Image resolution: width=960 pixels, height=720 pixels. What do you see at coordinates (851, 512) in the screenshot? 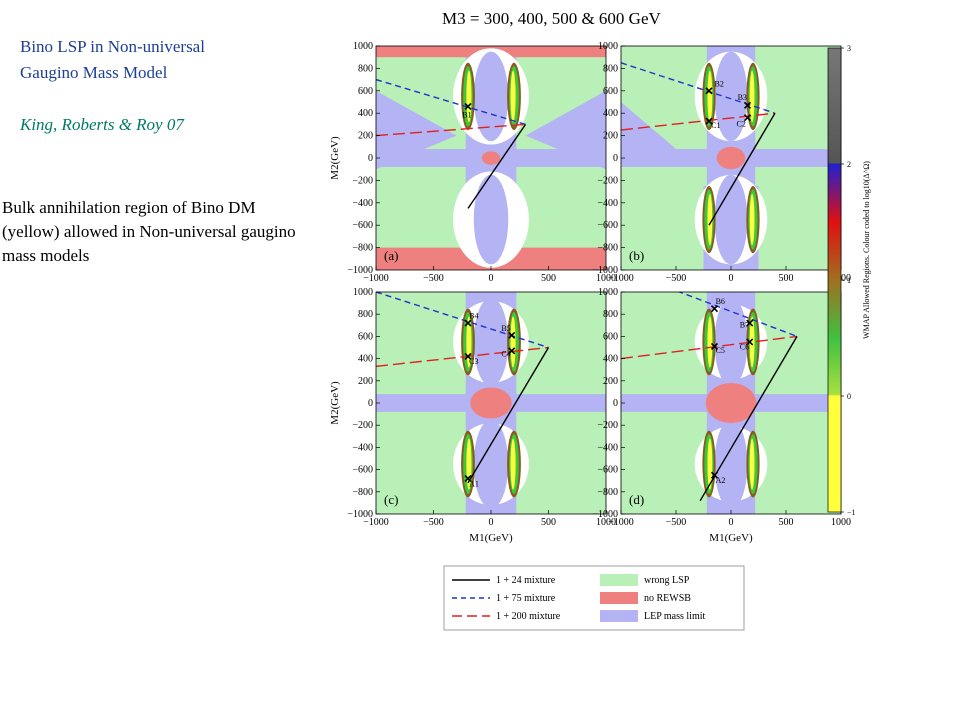
I see `colorbar-tick-label: −1` at bounding box center [851, 512].